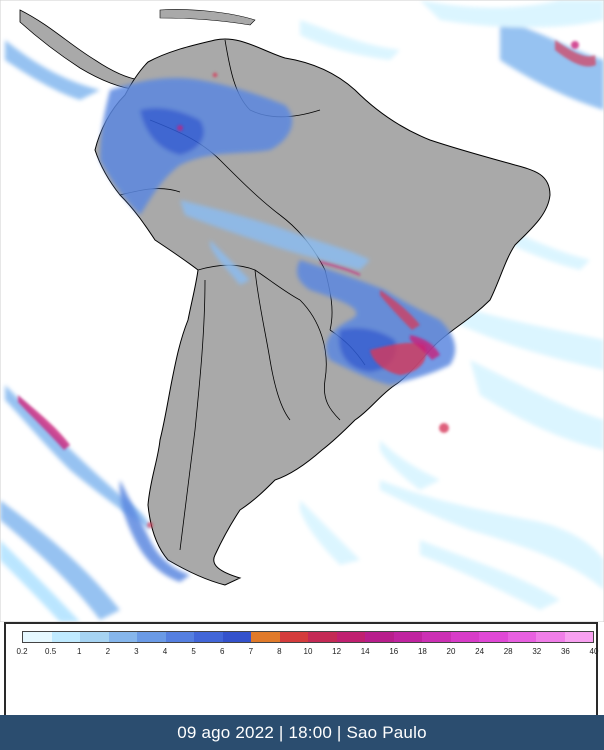 Image resolution: width=604 pixels, height=750 pixels. I want to click on color-scale-tick-label: 2, so click(108, 651).